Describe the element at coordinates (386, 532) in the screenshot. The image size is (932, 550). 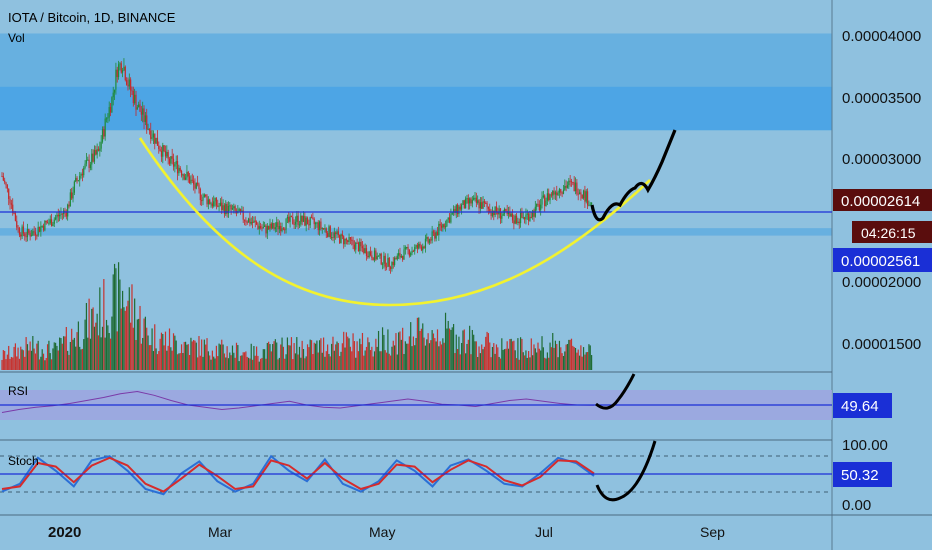
I see `time-axis: 2020 Mar May Jul Sep` at that location.